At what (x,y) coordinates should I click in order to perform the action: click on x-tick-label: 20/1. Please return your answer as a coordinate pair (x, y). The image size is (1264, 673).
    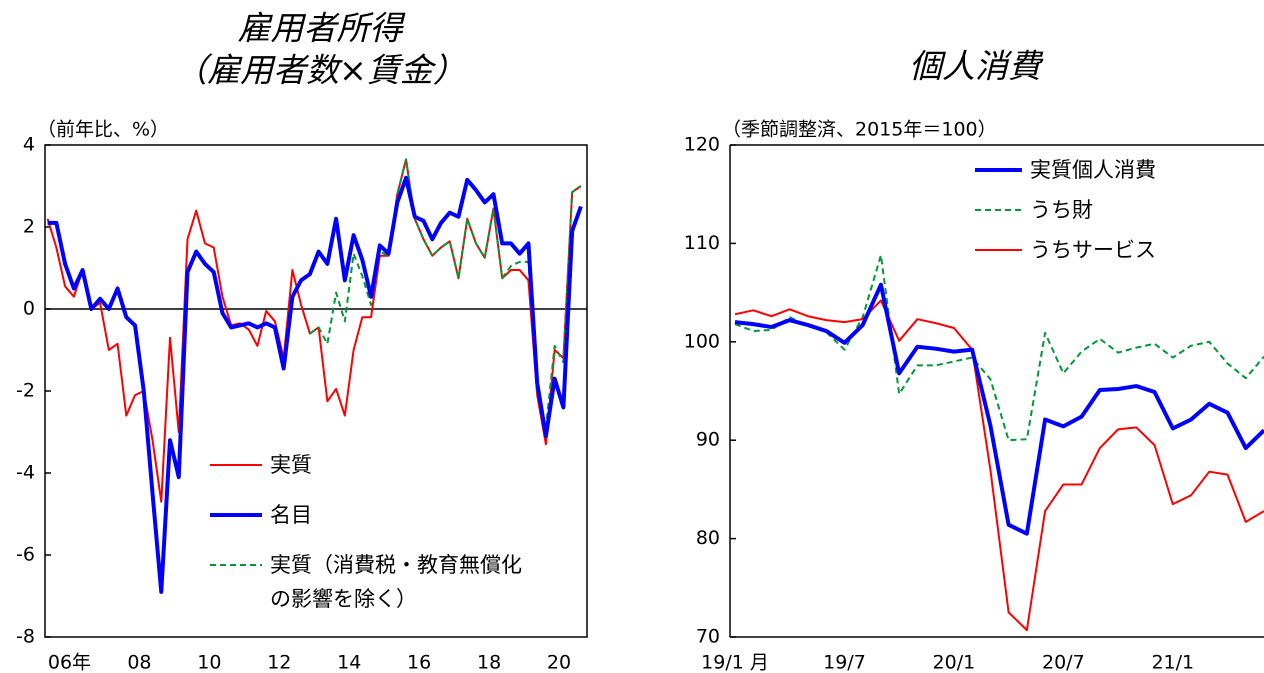
    Looking at the image, I should click on (954, 662).